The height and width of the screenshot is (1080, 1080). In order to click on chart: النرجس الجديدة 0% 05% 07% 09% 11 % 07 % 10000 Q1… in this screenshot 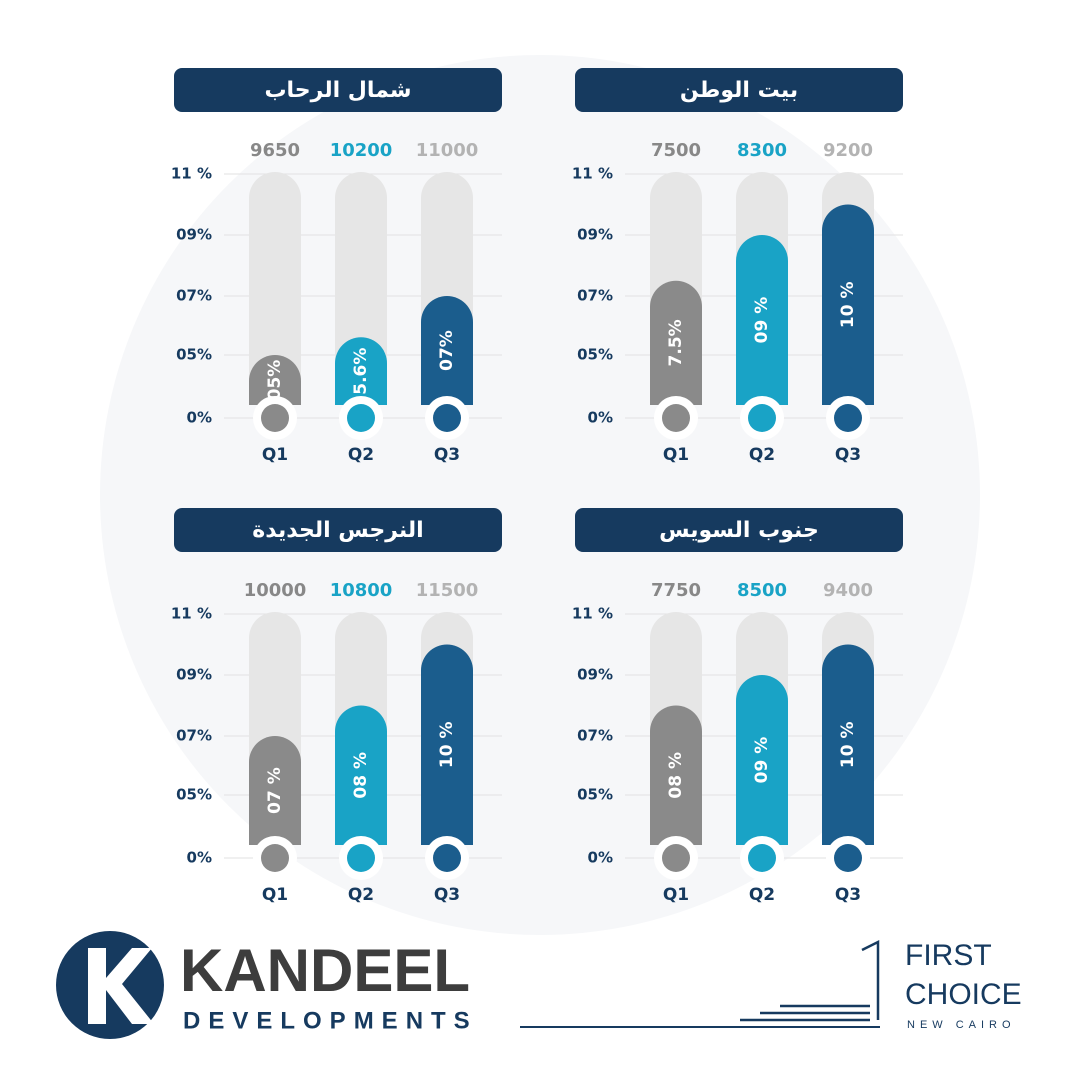, I will do `click(336, 706)`.